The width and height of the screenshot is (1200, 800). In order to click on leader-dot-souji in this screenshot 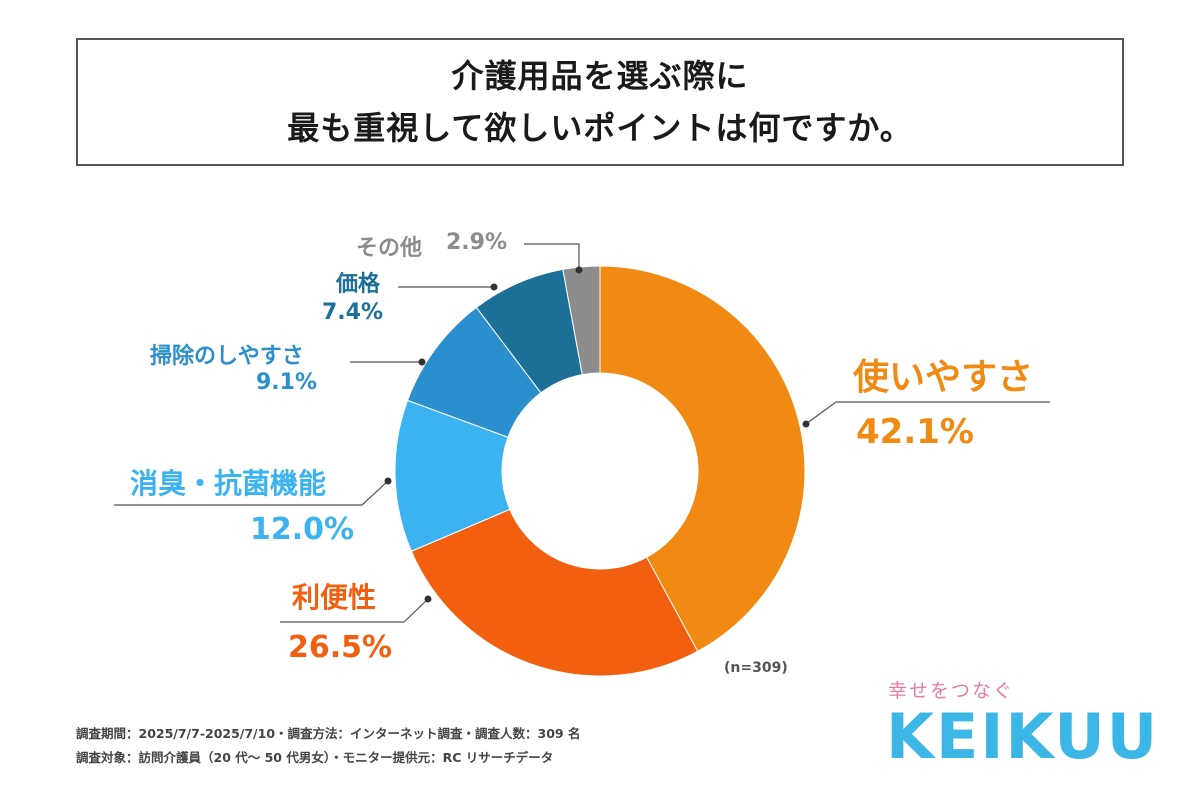, I will do `click(422, 362)`.